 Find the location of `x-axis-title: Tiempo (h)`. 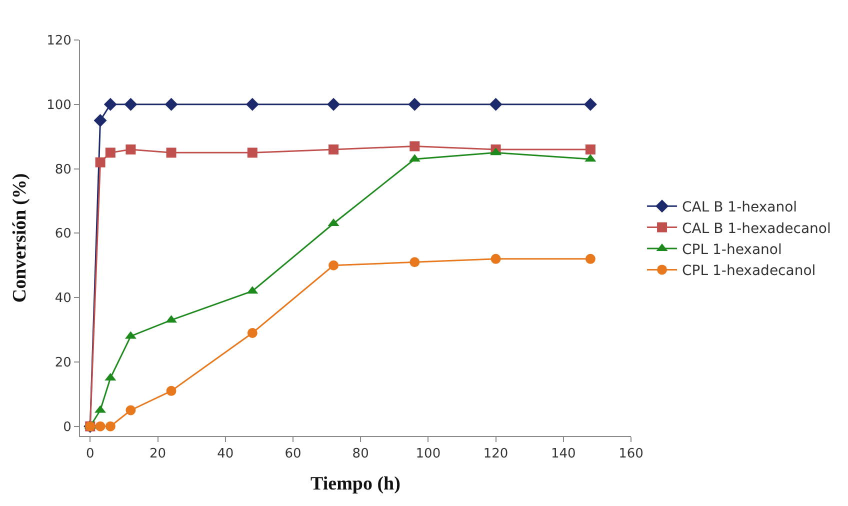

x-axis-title: Tiempo (h) is located at coordinates (355, 483).